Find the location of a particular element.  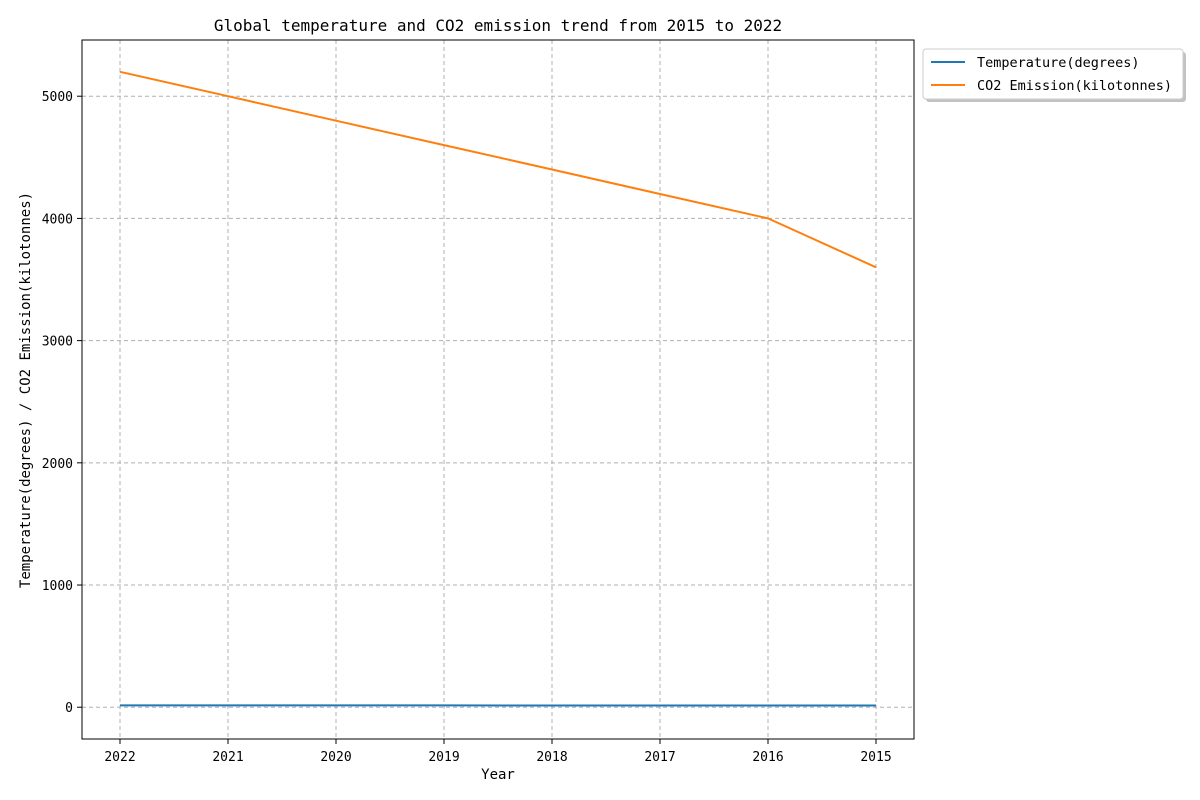

x-tick-label: 2016 is located at coordinates (767, 757).